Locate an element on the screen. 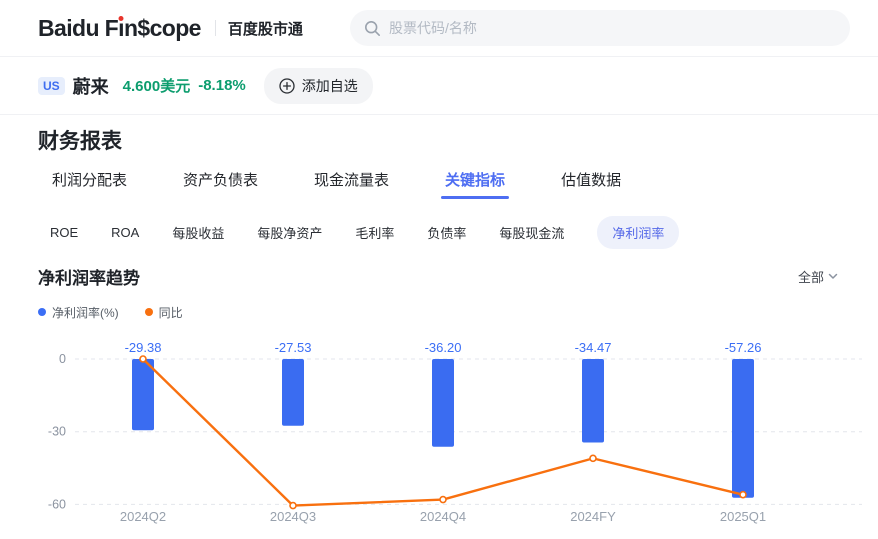  bar-data-label: -34.47 is located at coordinates (593, 347).